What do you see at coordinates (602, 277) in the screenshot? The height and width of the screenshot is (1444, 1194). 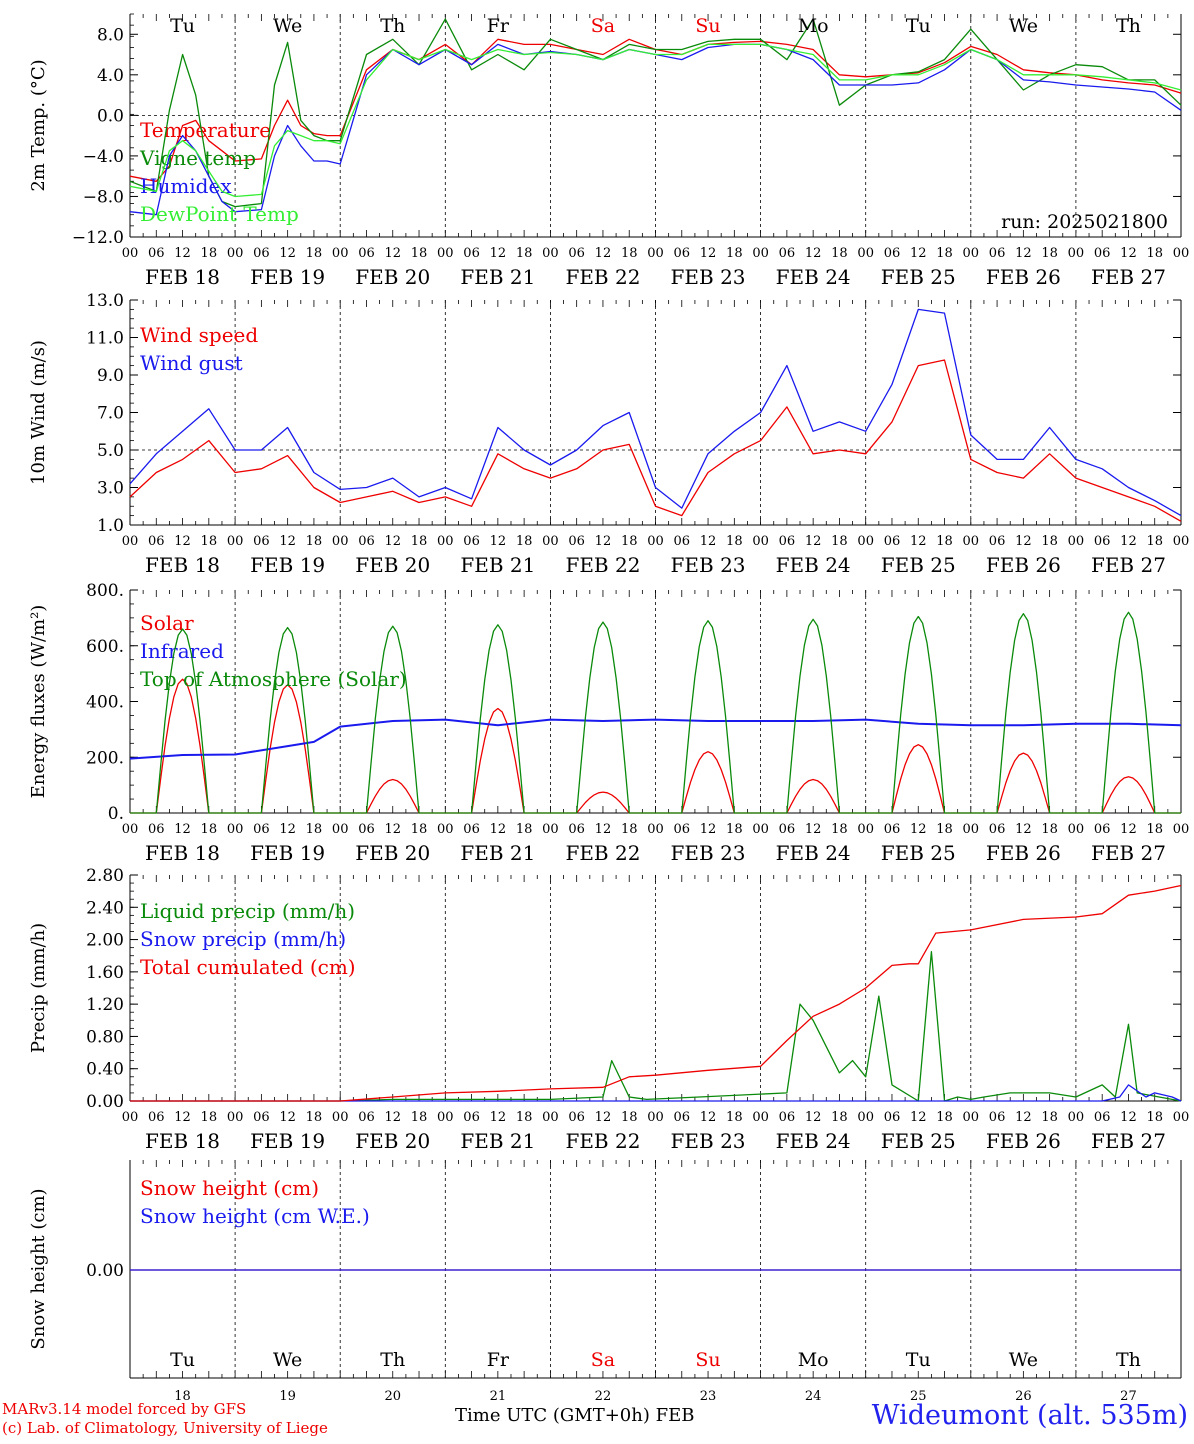 I see `temp-date-label: FEB 22` at bounding box center [602, 277].